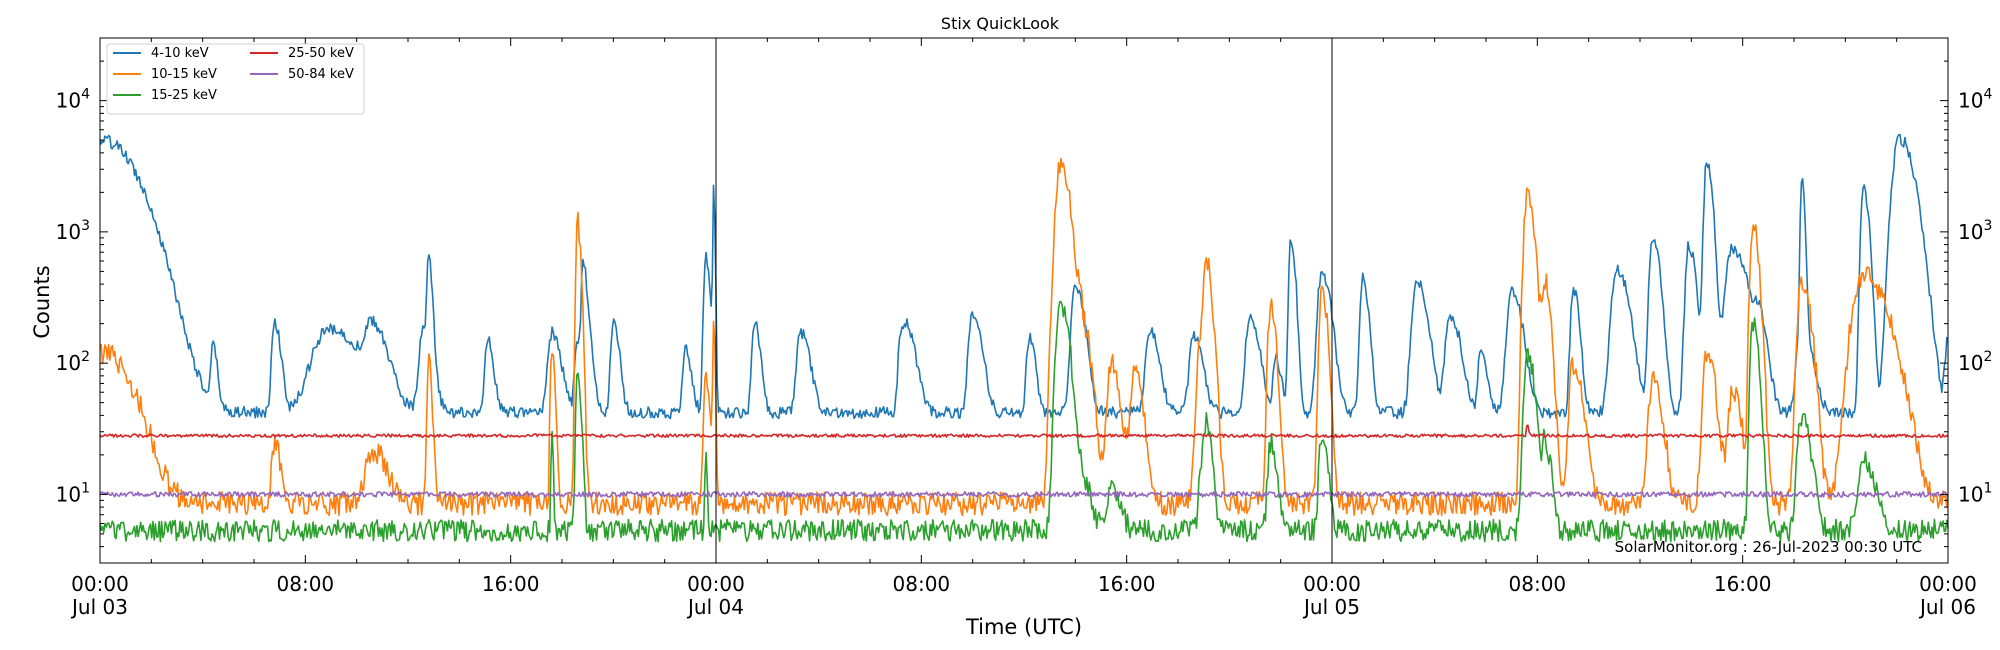 The image size is (2000, 650). Describe the element at coordinates (321, 53) in the screenshot. I see `legend-label: 25-50 keV` at that location.